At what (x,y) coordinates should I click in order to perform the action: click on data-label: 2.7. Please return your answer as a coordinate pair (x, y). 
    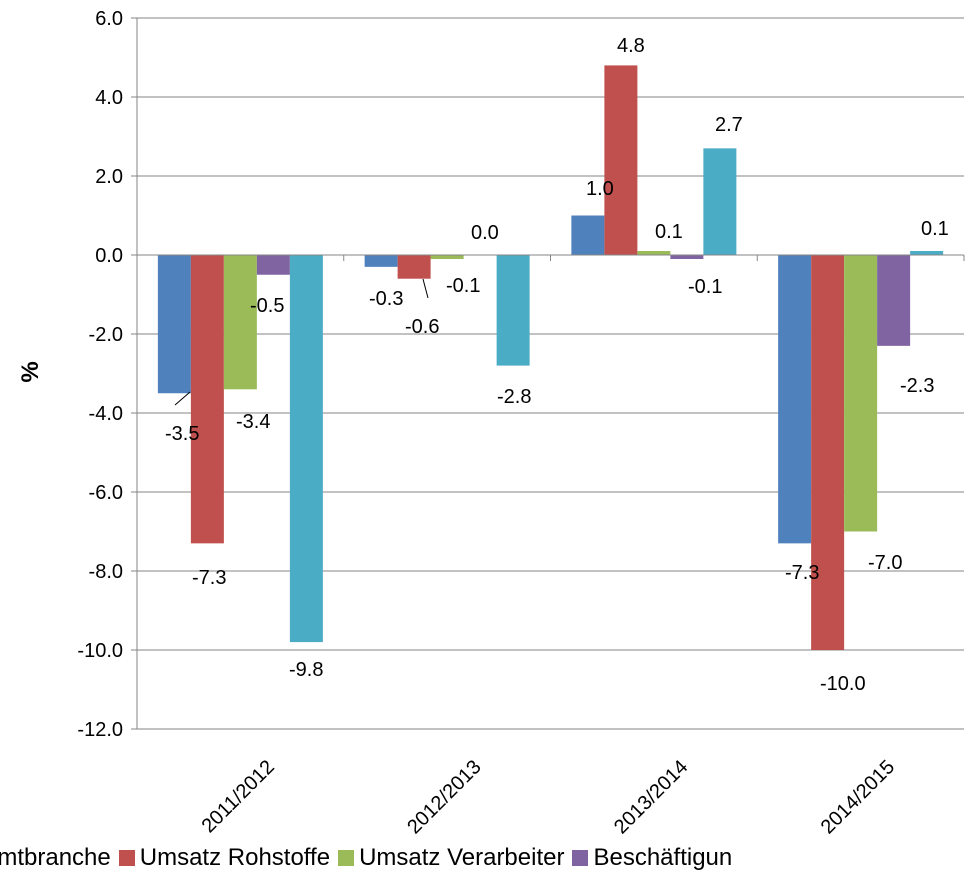
    Looking at the image, I should click on (729, 125).